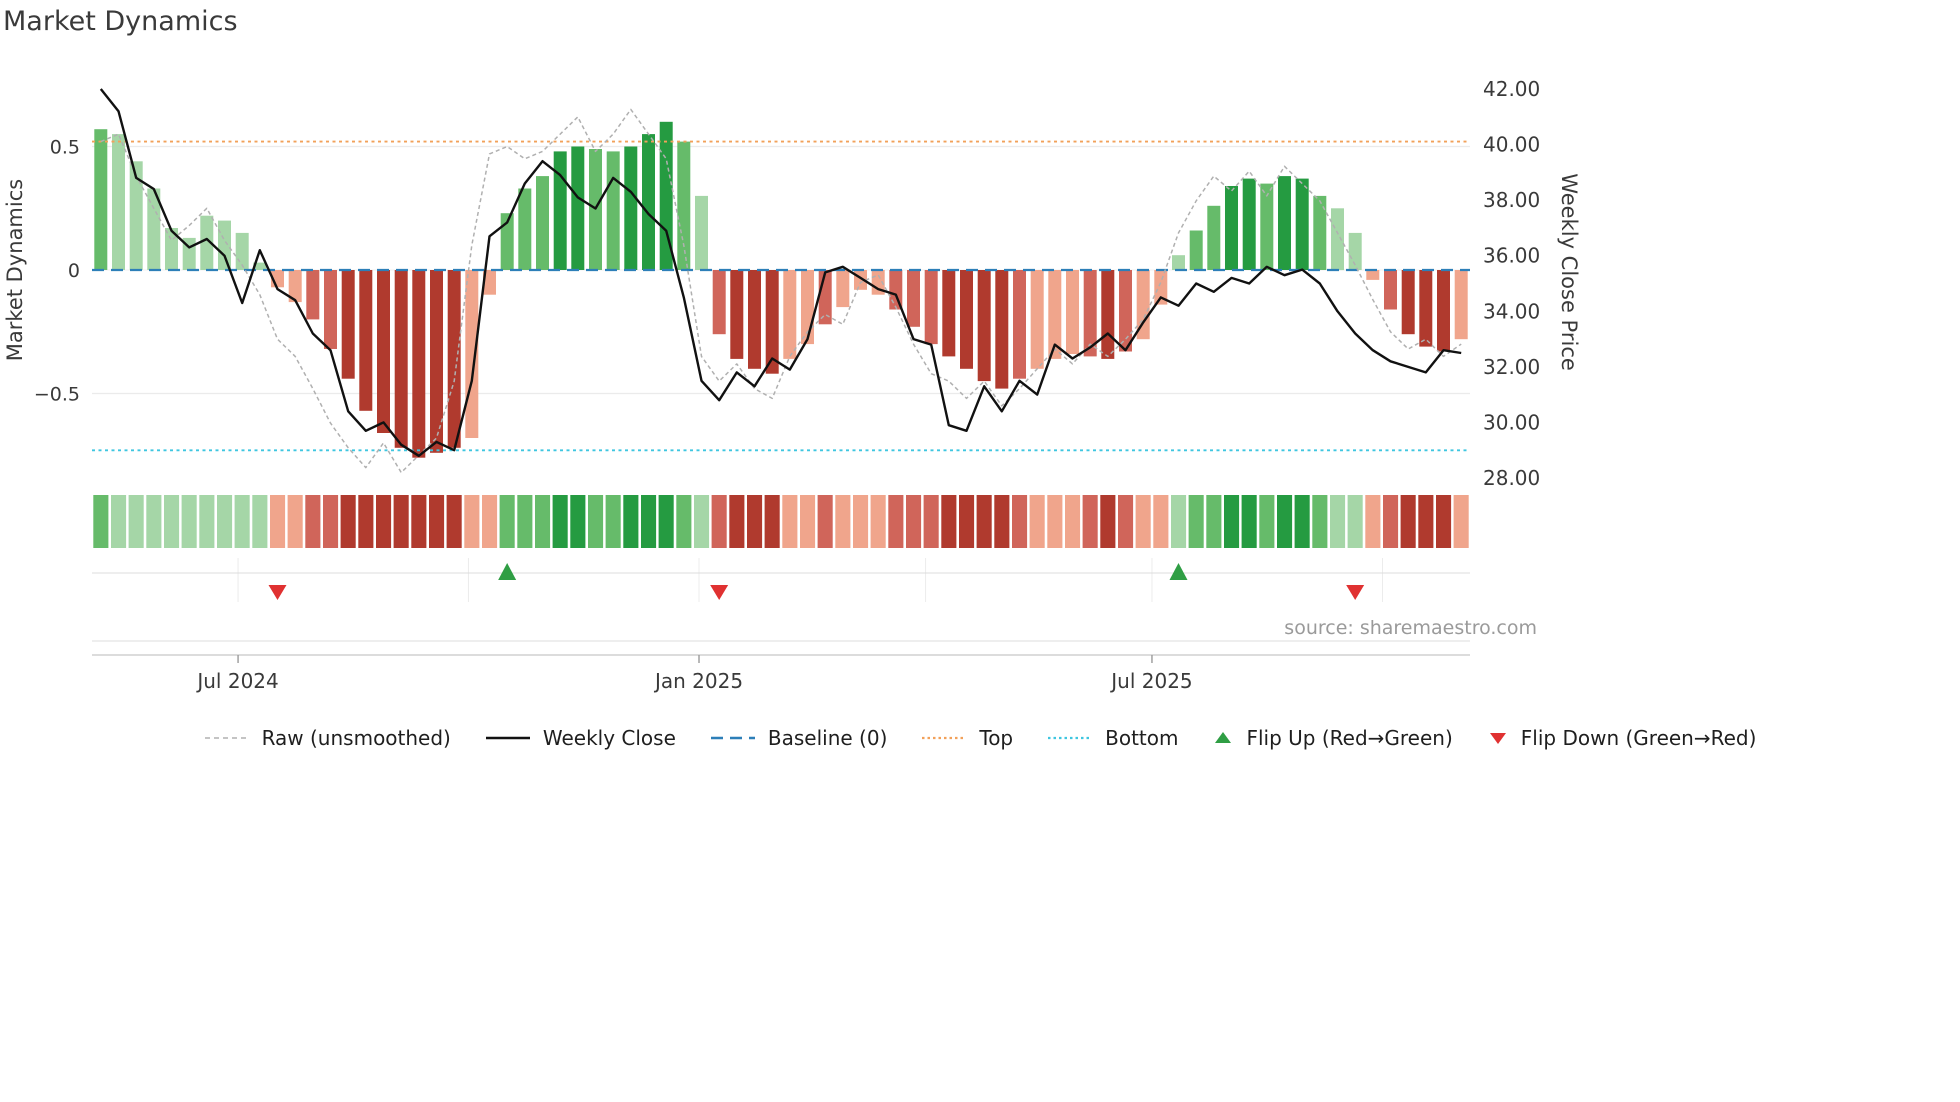 This screenshot has height=1102, width=1960. Describe the element at coordinates (1332, 738) in the screenshot. I see `legend-item-flip-up: Flip Up (Red→Green)` at that location.